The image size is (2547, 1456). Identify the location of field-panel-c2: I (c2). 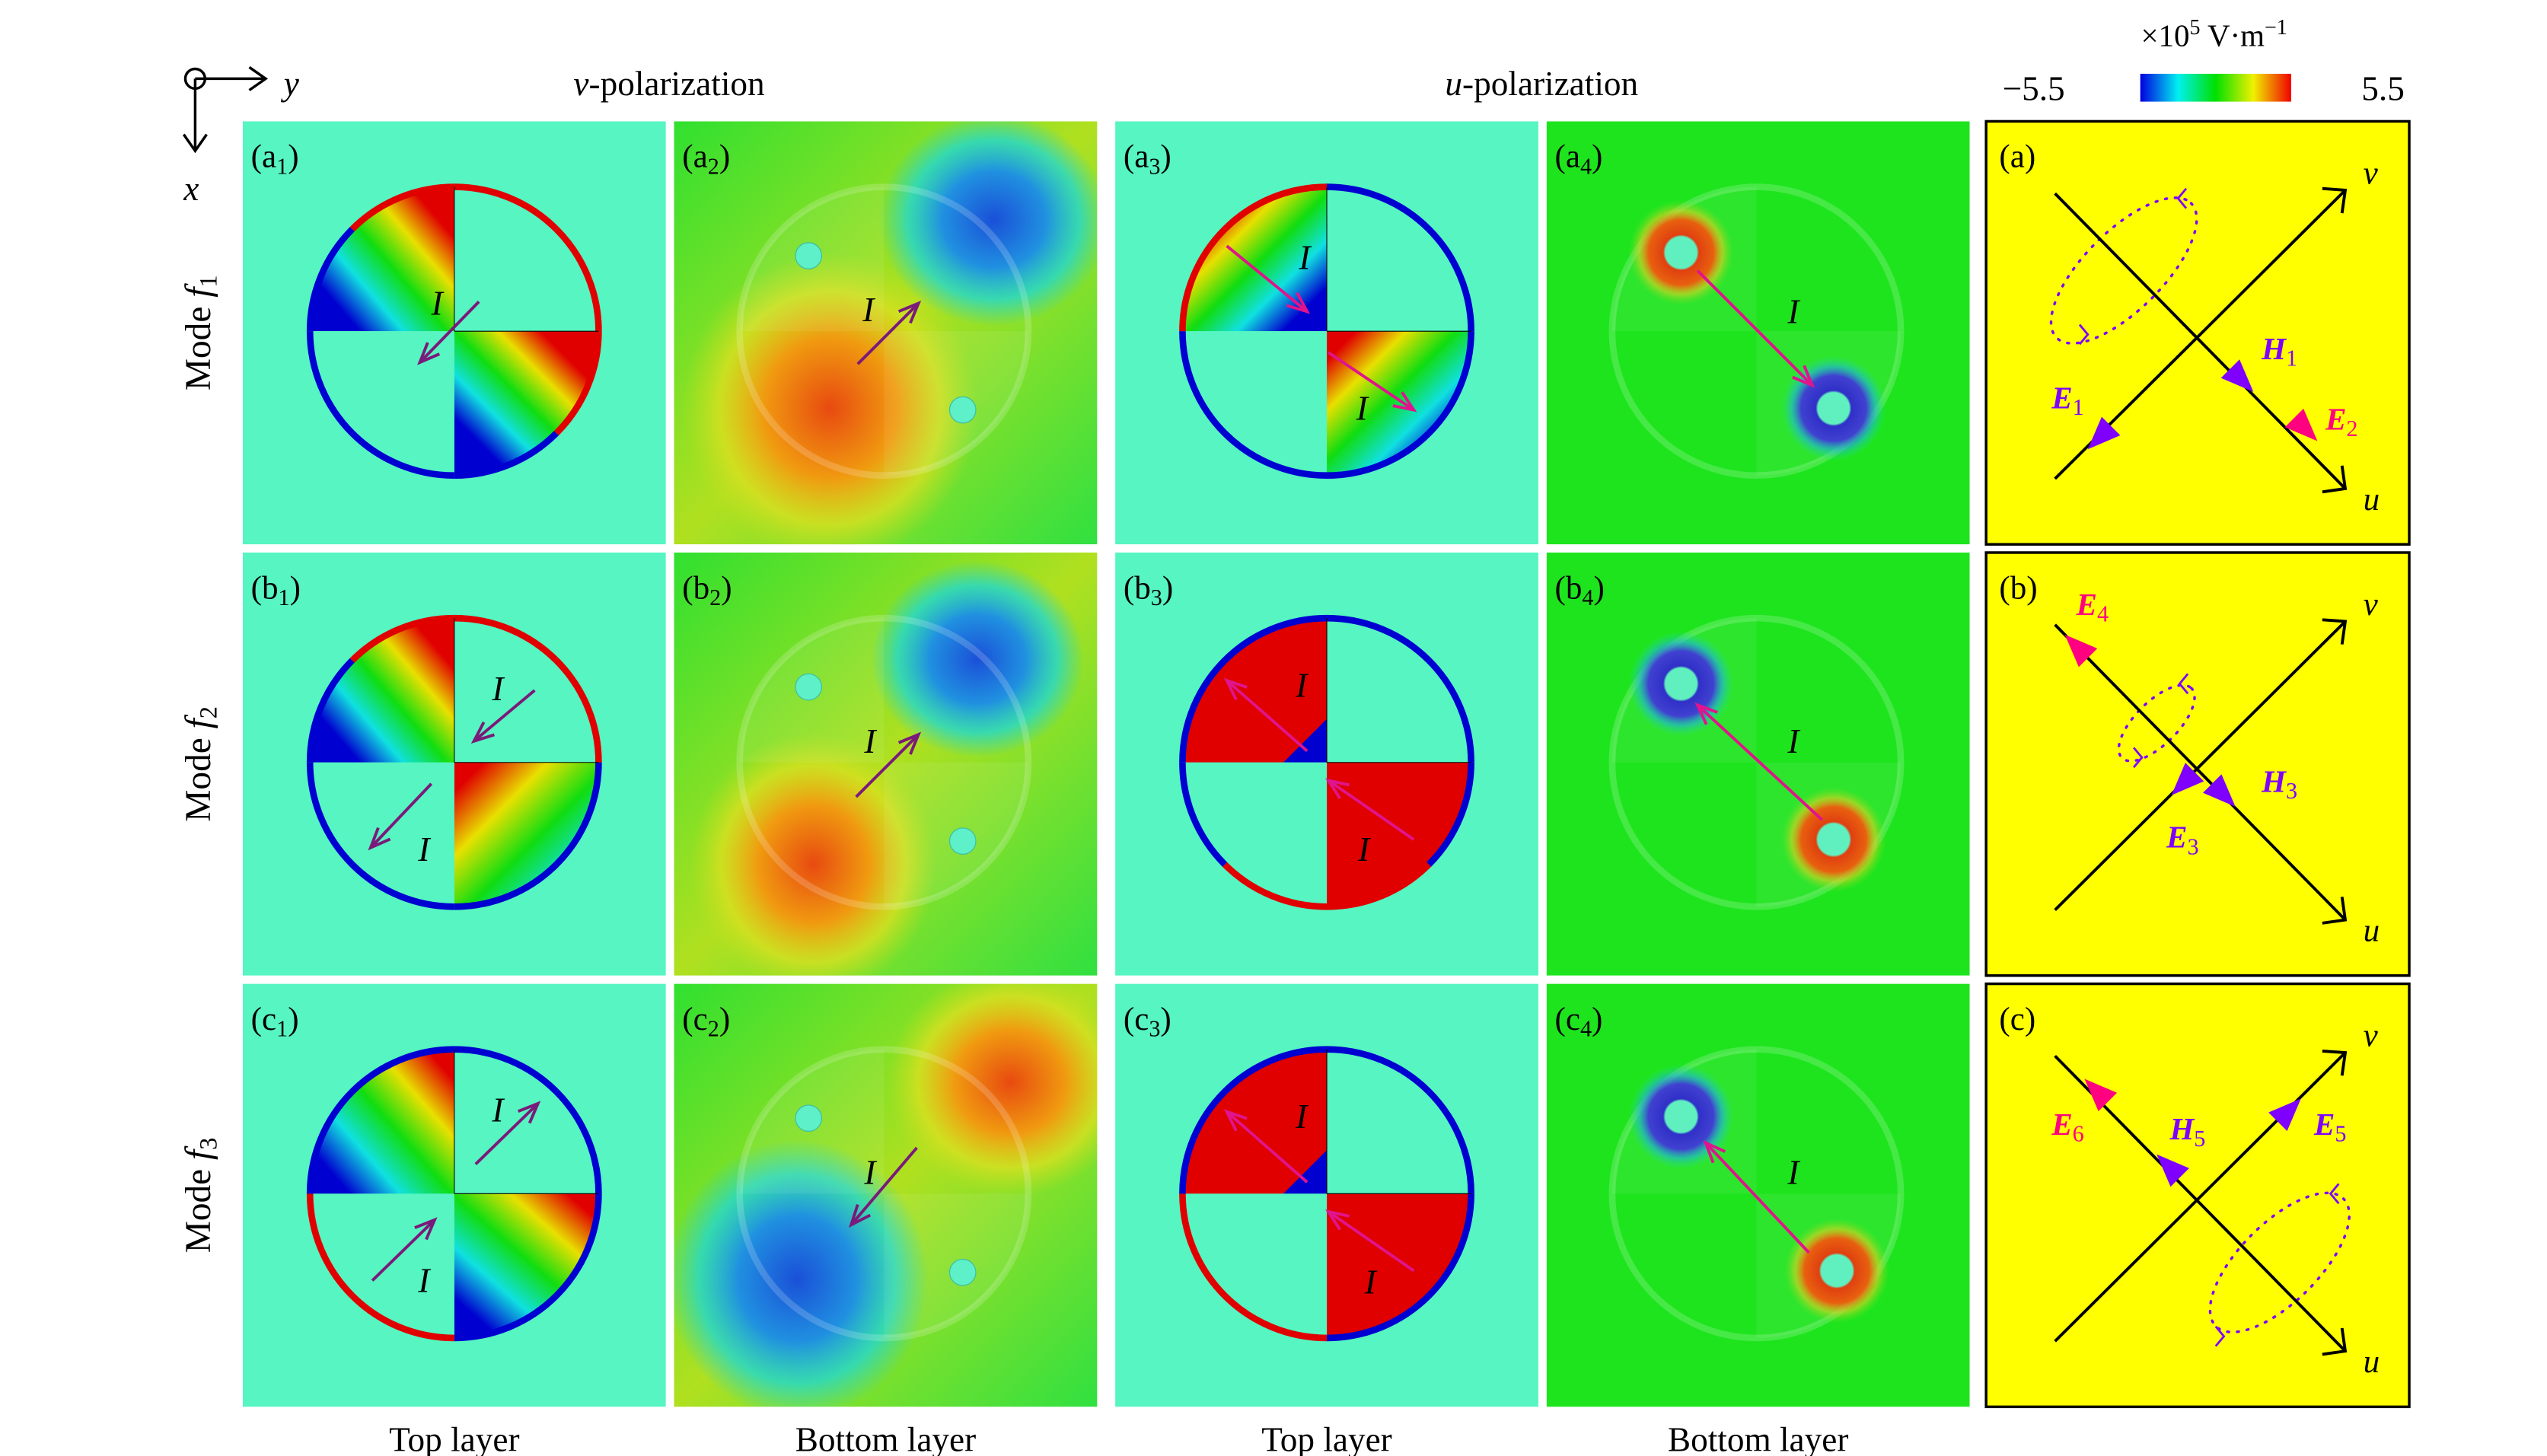
(886, 1195).